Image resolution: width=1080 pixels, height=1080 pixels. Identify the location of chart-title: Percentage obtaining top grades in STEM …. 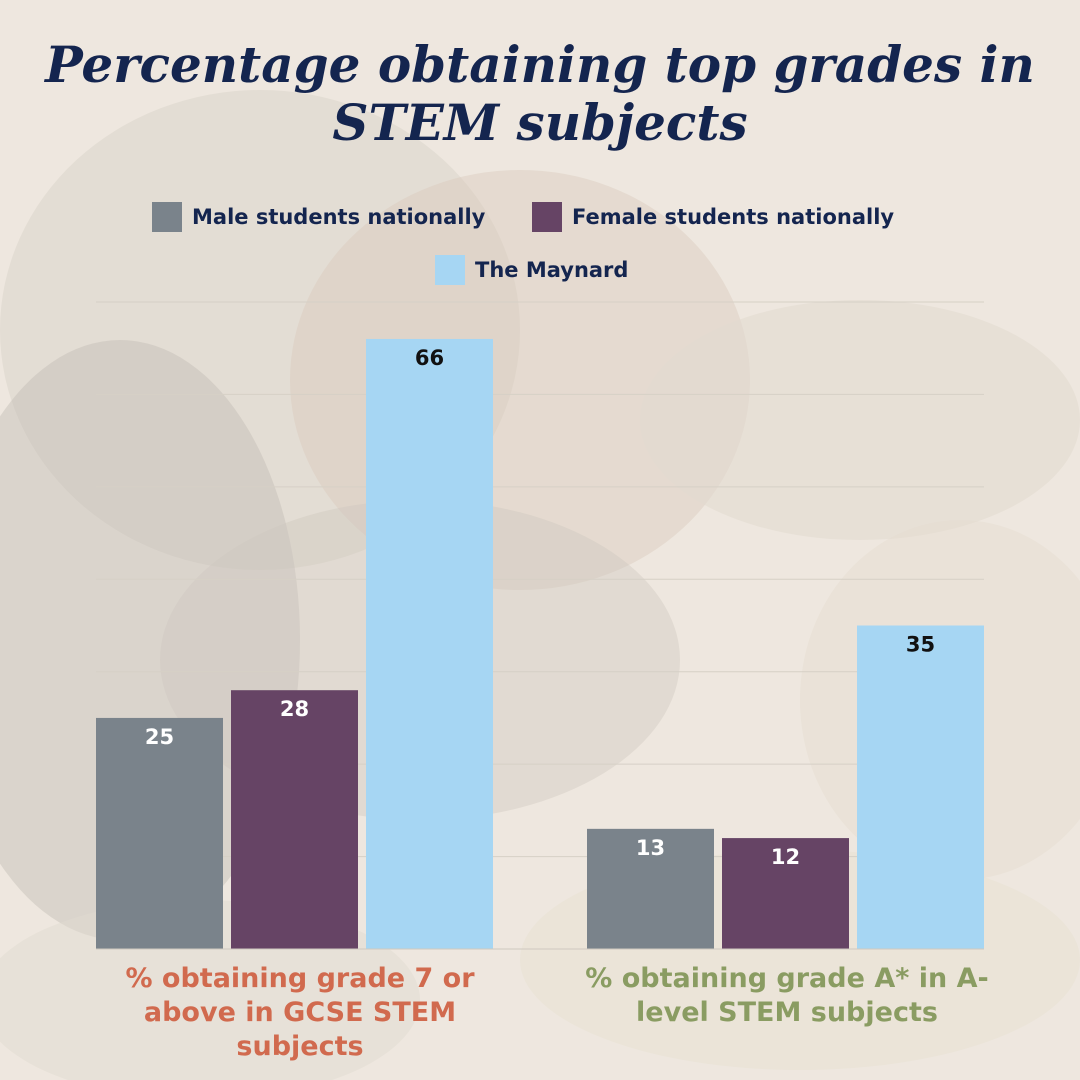
(540, 93).